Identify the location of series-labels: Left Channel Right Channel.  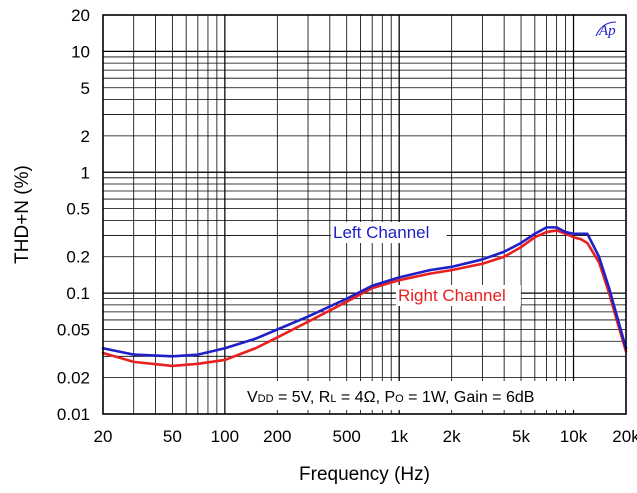
(426, 264).